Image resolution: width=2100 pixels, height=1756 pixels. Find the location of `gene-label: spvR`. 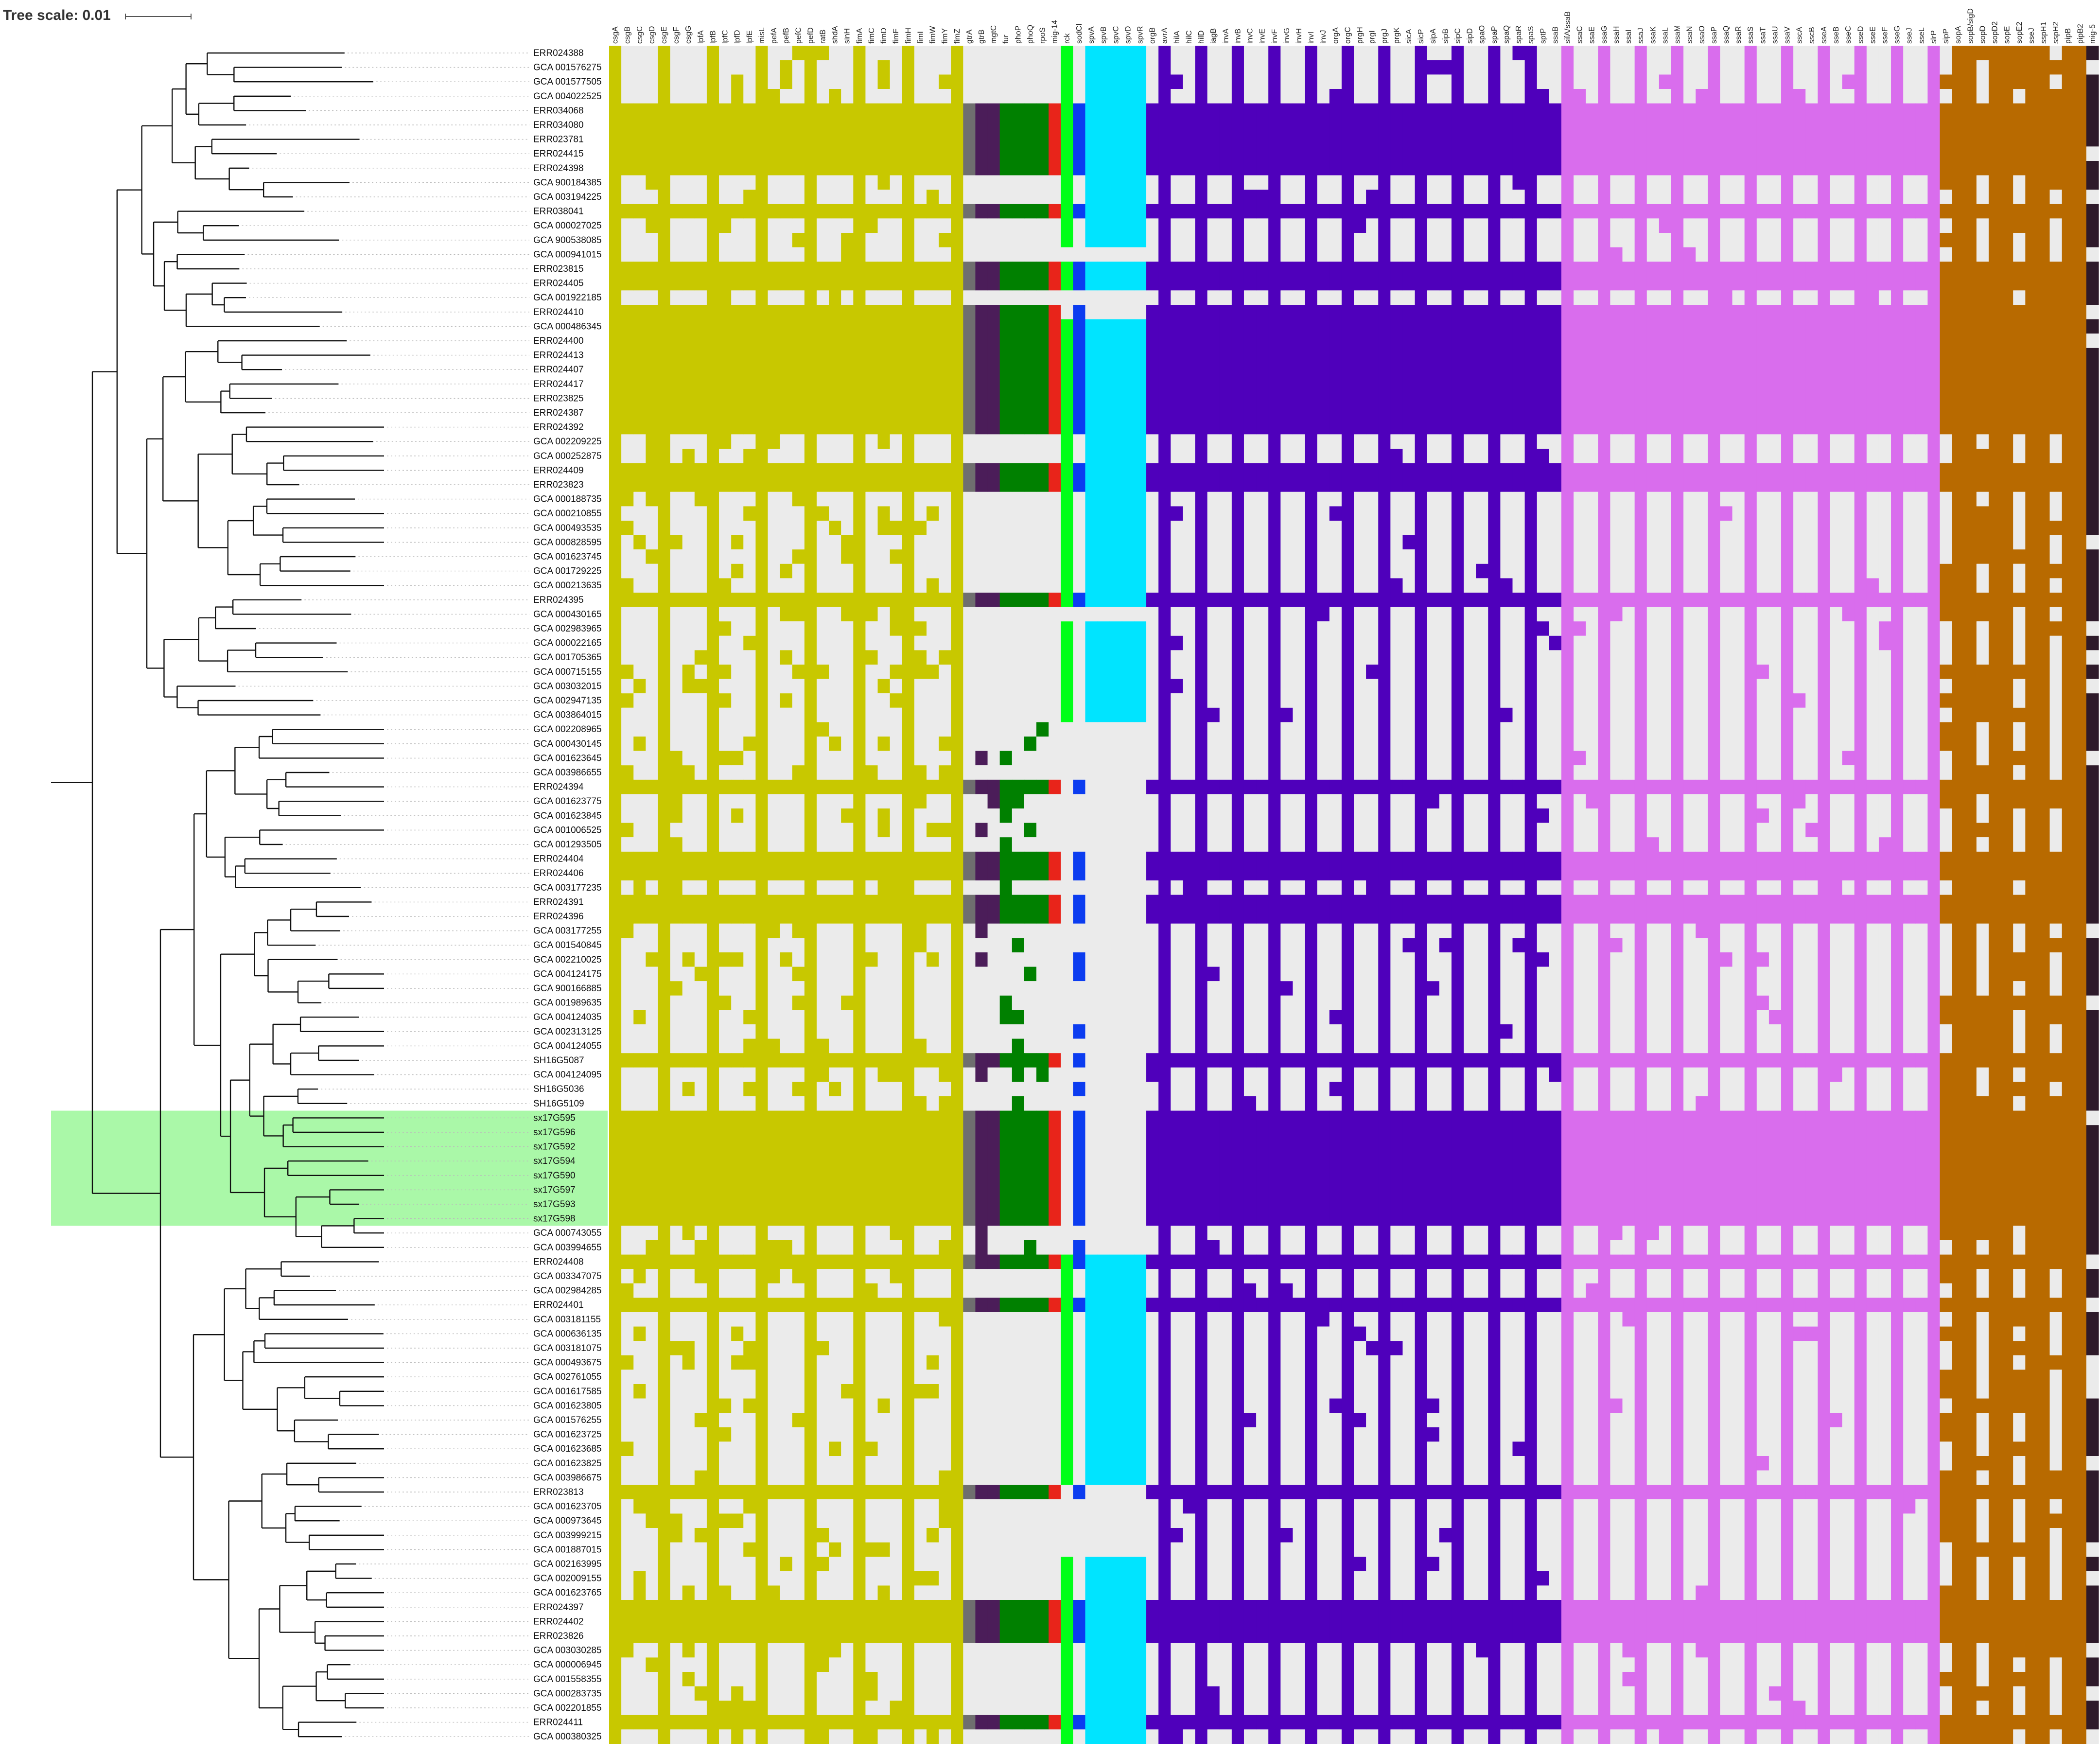

gene-label: spvR is located at coordinates (1141, 35).